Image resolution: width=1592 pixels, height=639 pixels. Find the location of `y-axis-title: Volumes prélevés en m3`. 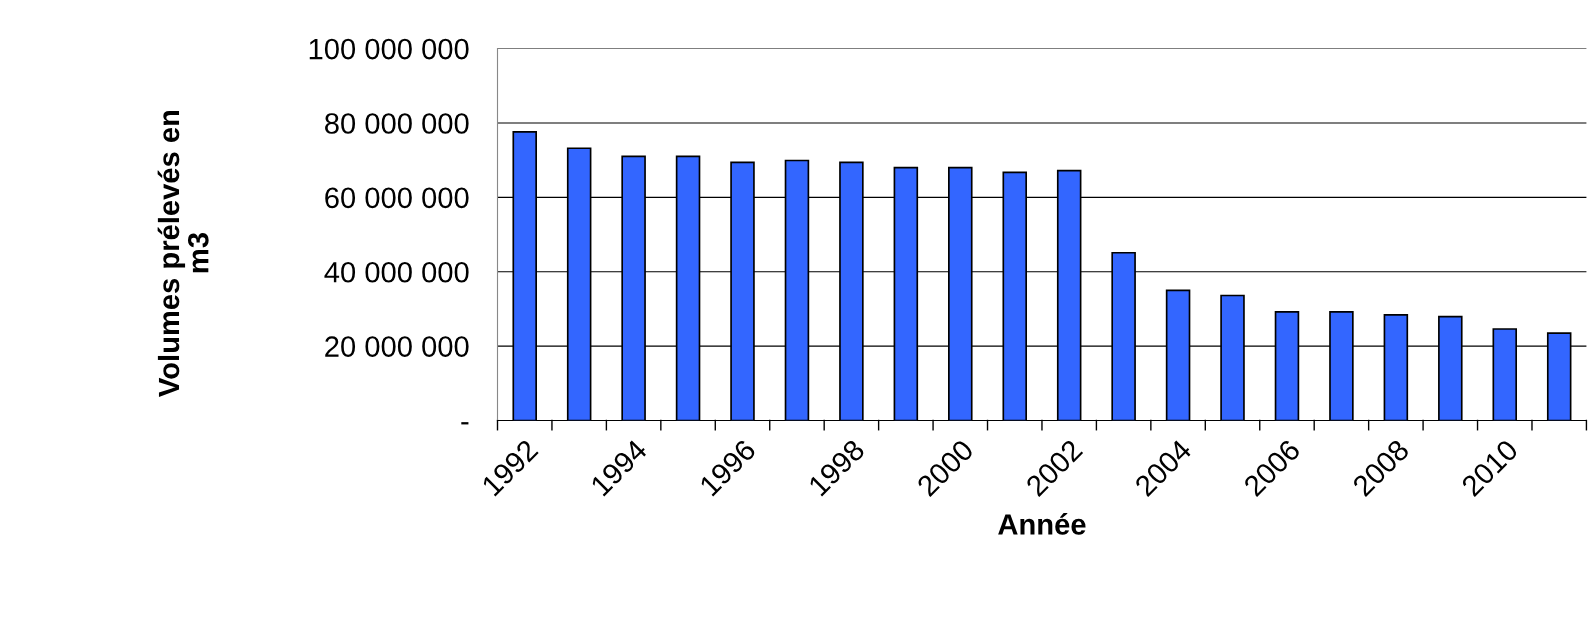

y-axis-title: Volumes prélevés en m3 is located at coordinates (183, 253).